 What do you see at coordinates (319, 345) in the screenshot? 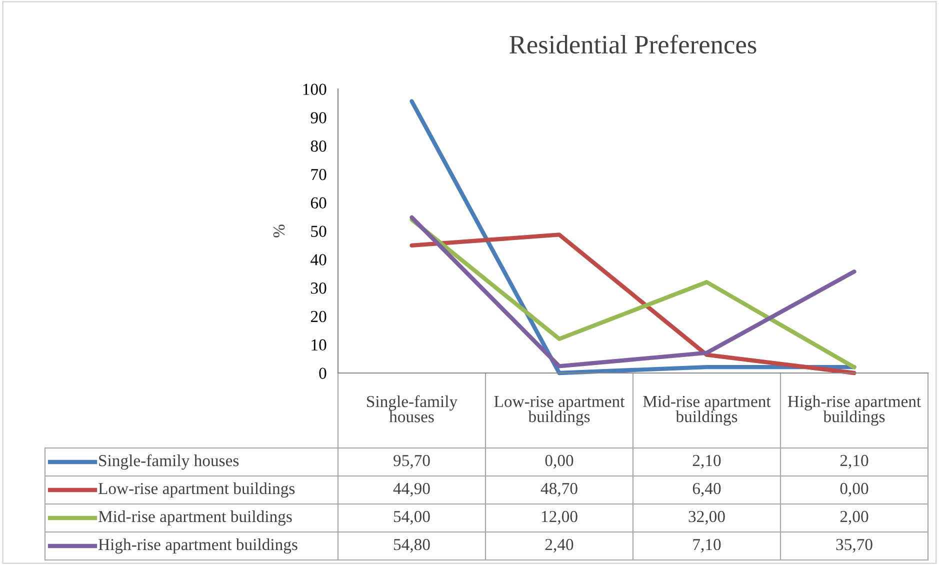
I see `y-tick-label: 10` at bounding box center [319, 345].